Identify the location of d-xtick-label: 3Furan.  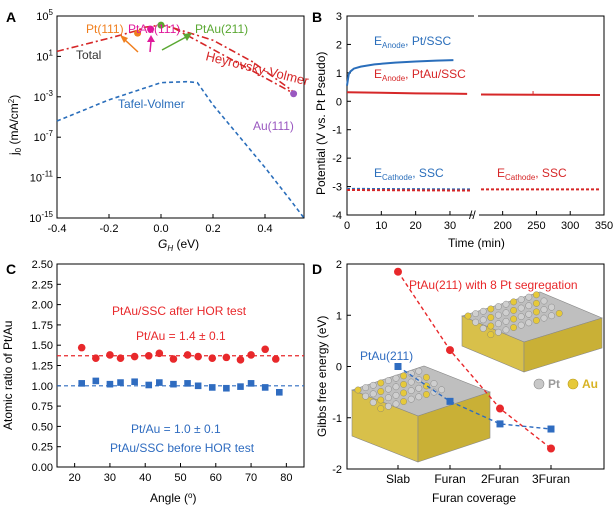
(551, 479).